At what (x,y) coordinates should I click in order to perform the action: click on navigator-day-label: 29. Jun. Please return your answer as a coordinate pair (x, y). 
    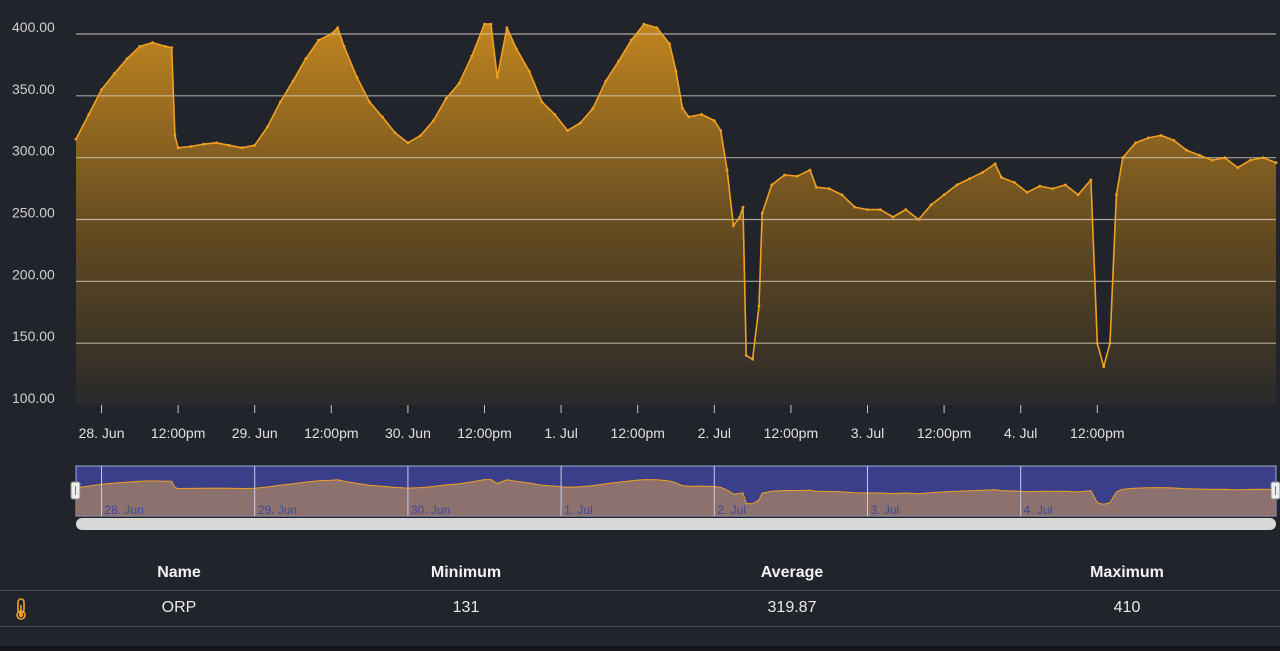
    Looking at the image, I should click on (277, 510).